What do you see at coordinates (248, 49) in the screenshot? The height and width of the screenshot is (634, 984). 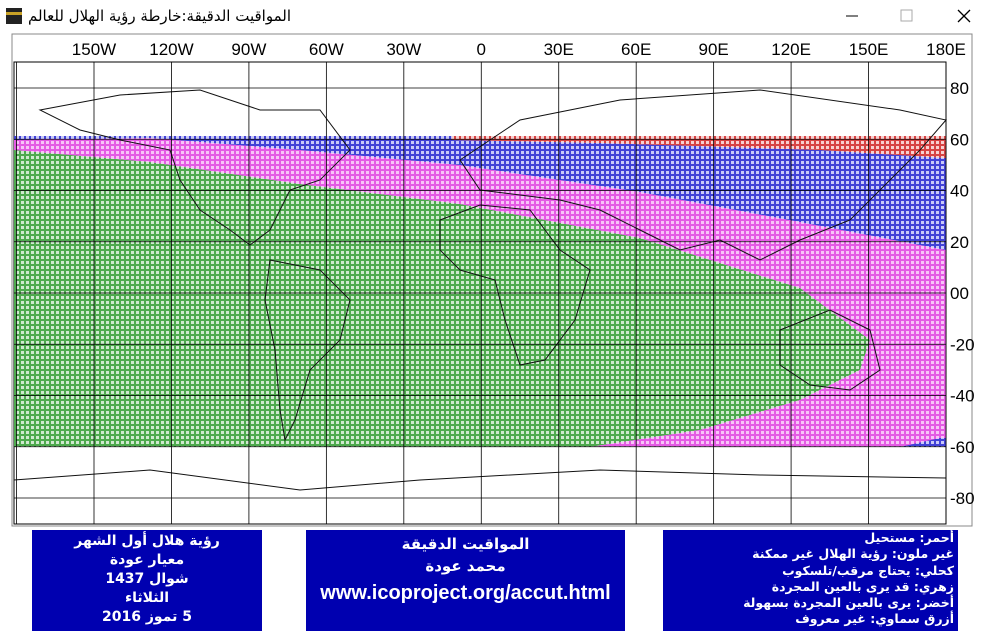 I see `longitude-label: 90W` at bounding box center [248, 49].